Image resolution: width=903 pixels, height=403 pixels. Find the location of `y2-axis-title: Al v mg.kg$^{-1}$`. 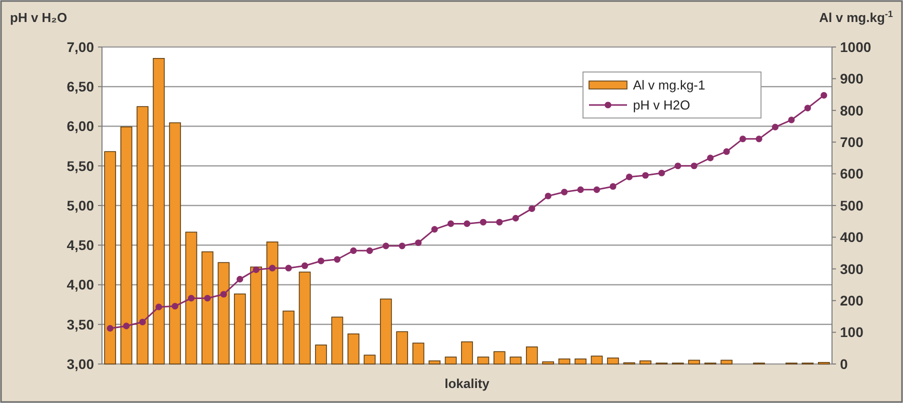

y2-axis-title: Al v mg.kg$^{-1}$ is located at coordinates (856, 17).